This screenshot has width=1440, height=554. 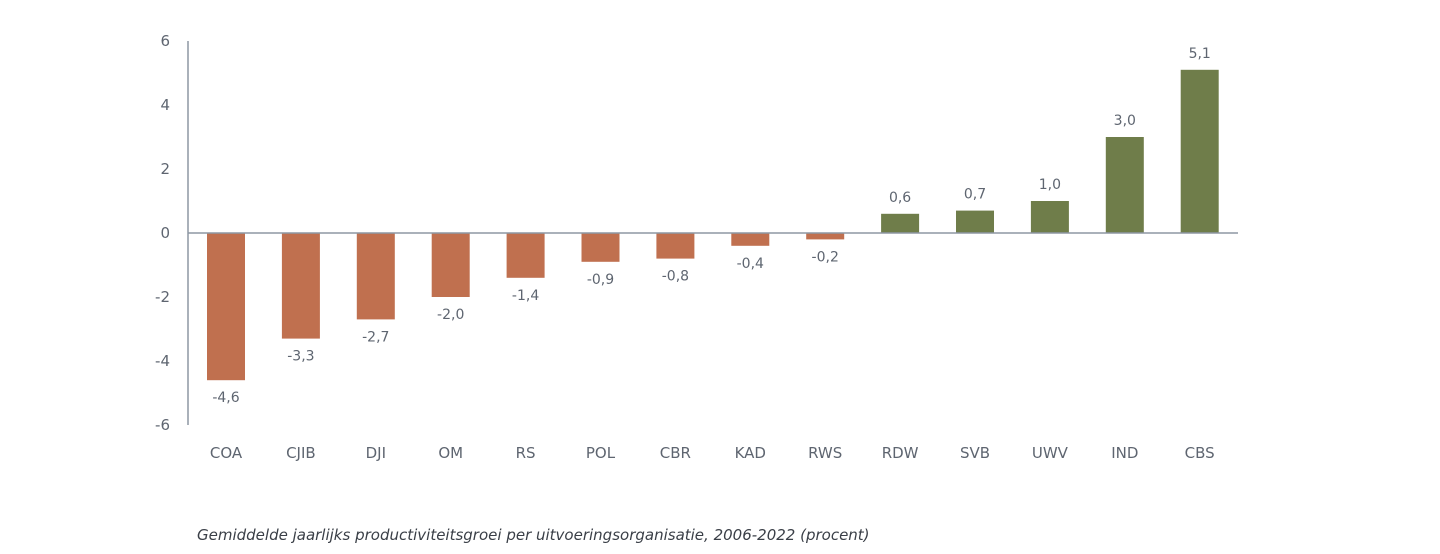 What do you see at coordinates (750, 264) in the screenshot?
I see `data-label-kad: -0,4` at bounding box center [750, 264].